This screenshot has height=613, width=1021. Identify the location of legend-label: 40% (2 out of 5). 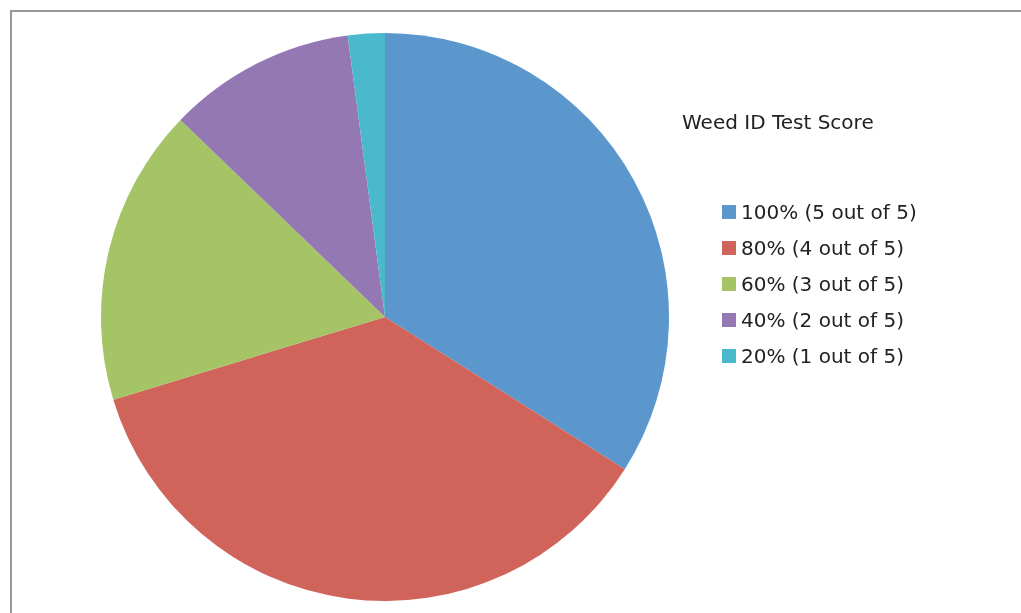
(822, 320).